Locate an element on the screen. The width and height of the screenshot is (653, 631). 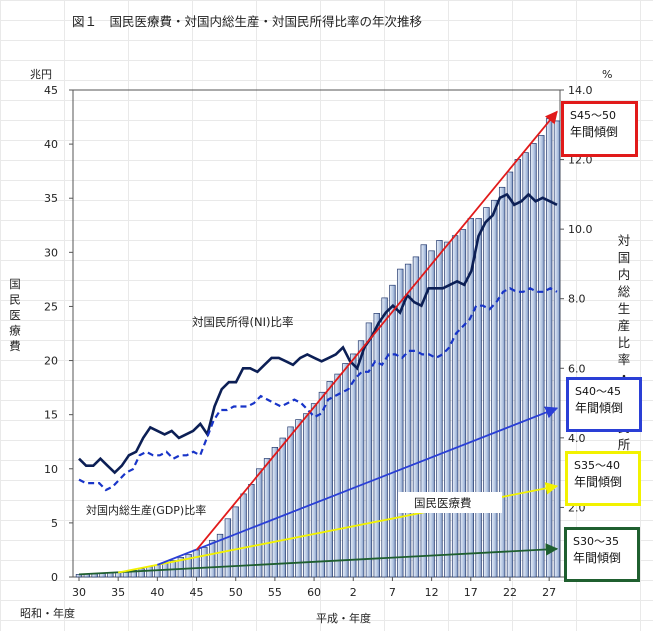
right-axis-label-char: 国 is located at coordinates (624, 257).